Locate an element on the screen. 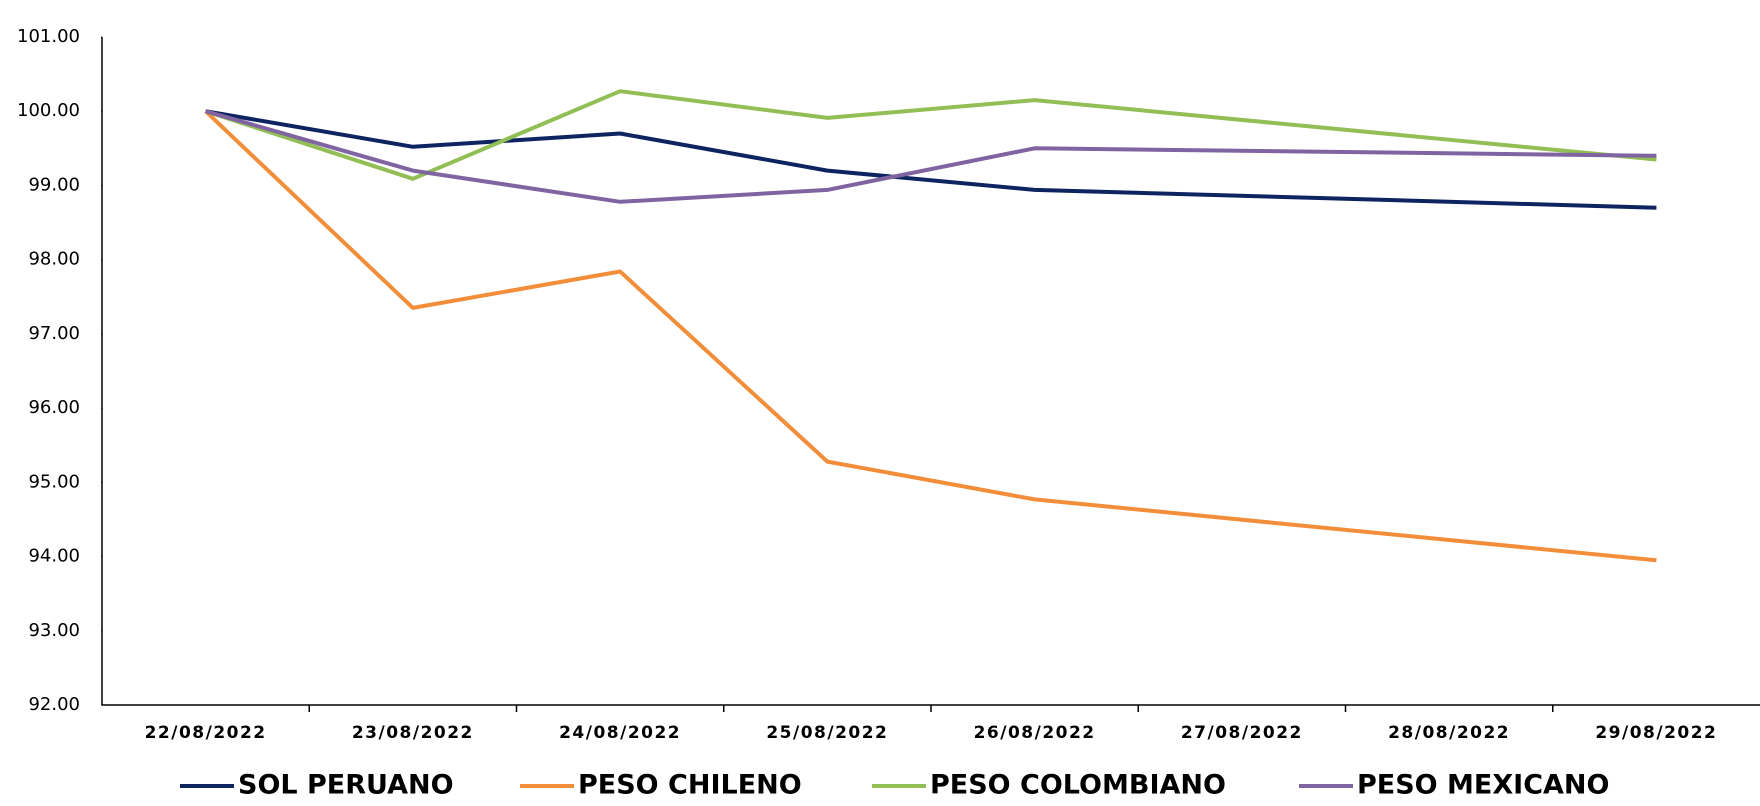  y-tick-label: 96.00 is located at coordinates (54, 407).